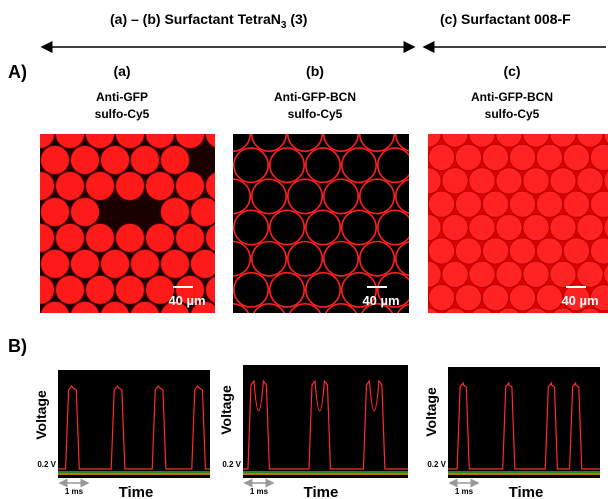 The height and width of the screenshot is (499, 608). What do you see at coordinates (195, 19) in the screenshot?
I see `title-text: (a) – (b) Surfactant TetraN` at bounding box center [195, 19].